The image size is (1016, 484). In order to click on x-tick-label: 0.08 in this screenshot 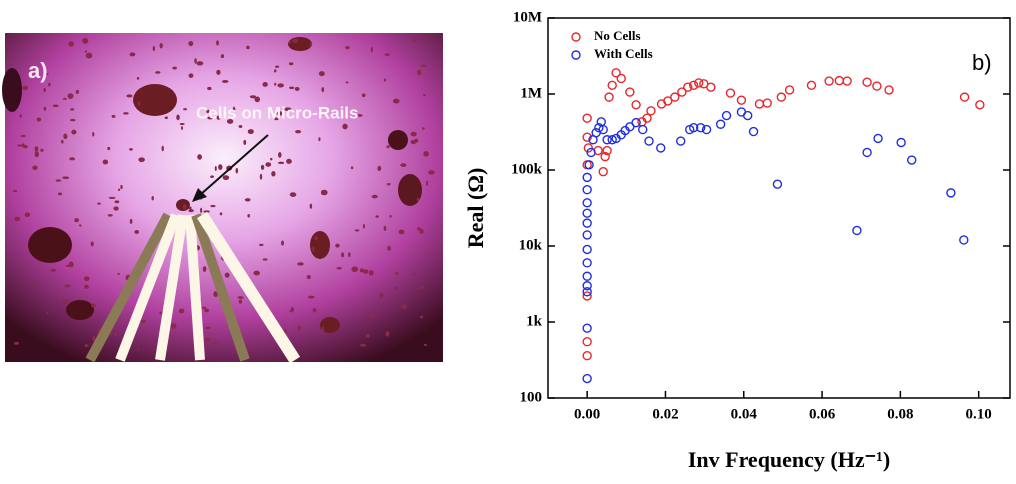, I will do `click(900, 414)`.